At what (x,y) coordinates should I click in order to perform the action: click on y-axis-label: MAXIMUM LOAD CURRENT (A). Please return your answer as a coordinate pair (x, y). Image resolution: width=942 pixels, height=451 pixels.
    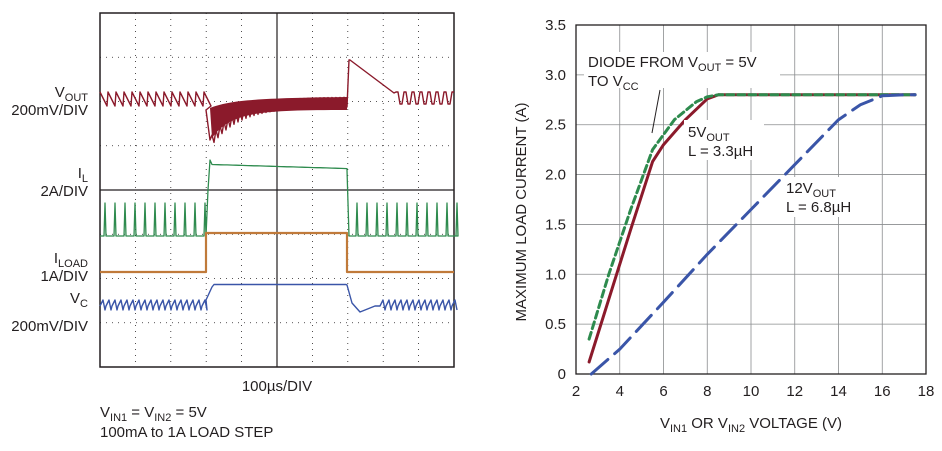
    Looking at the image, I should click on (521, 212).